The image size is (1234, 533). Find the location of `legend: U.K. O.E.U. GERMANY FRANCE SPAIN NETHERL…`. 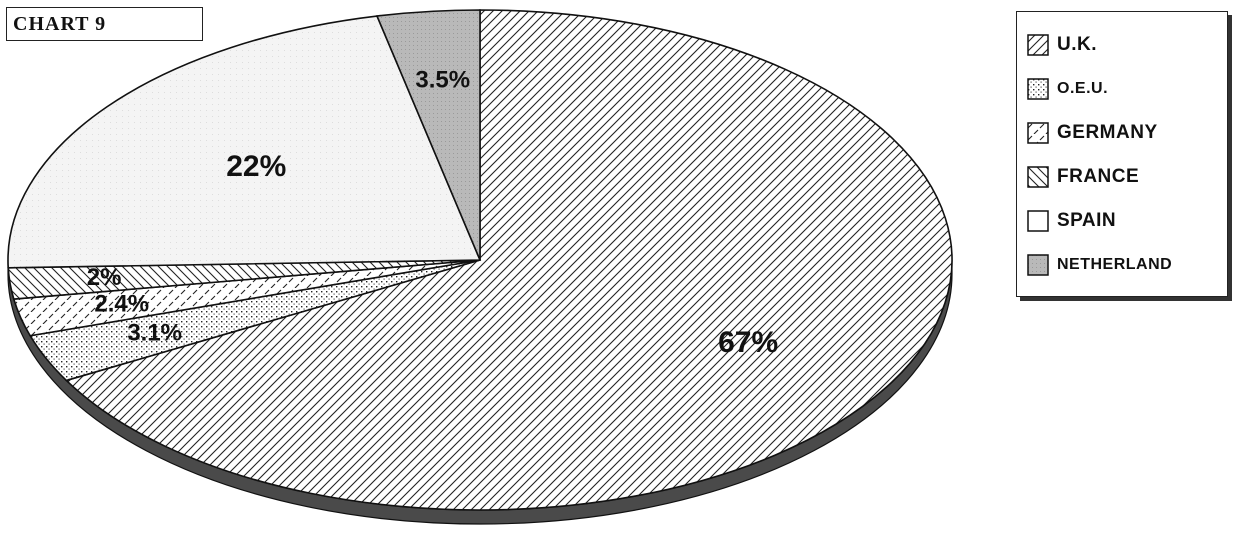

legend: U.K. O.E.U. GERMANY FRANCE SPAIN NETHERL… is located at coordinates (1122, 154).